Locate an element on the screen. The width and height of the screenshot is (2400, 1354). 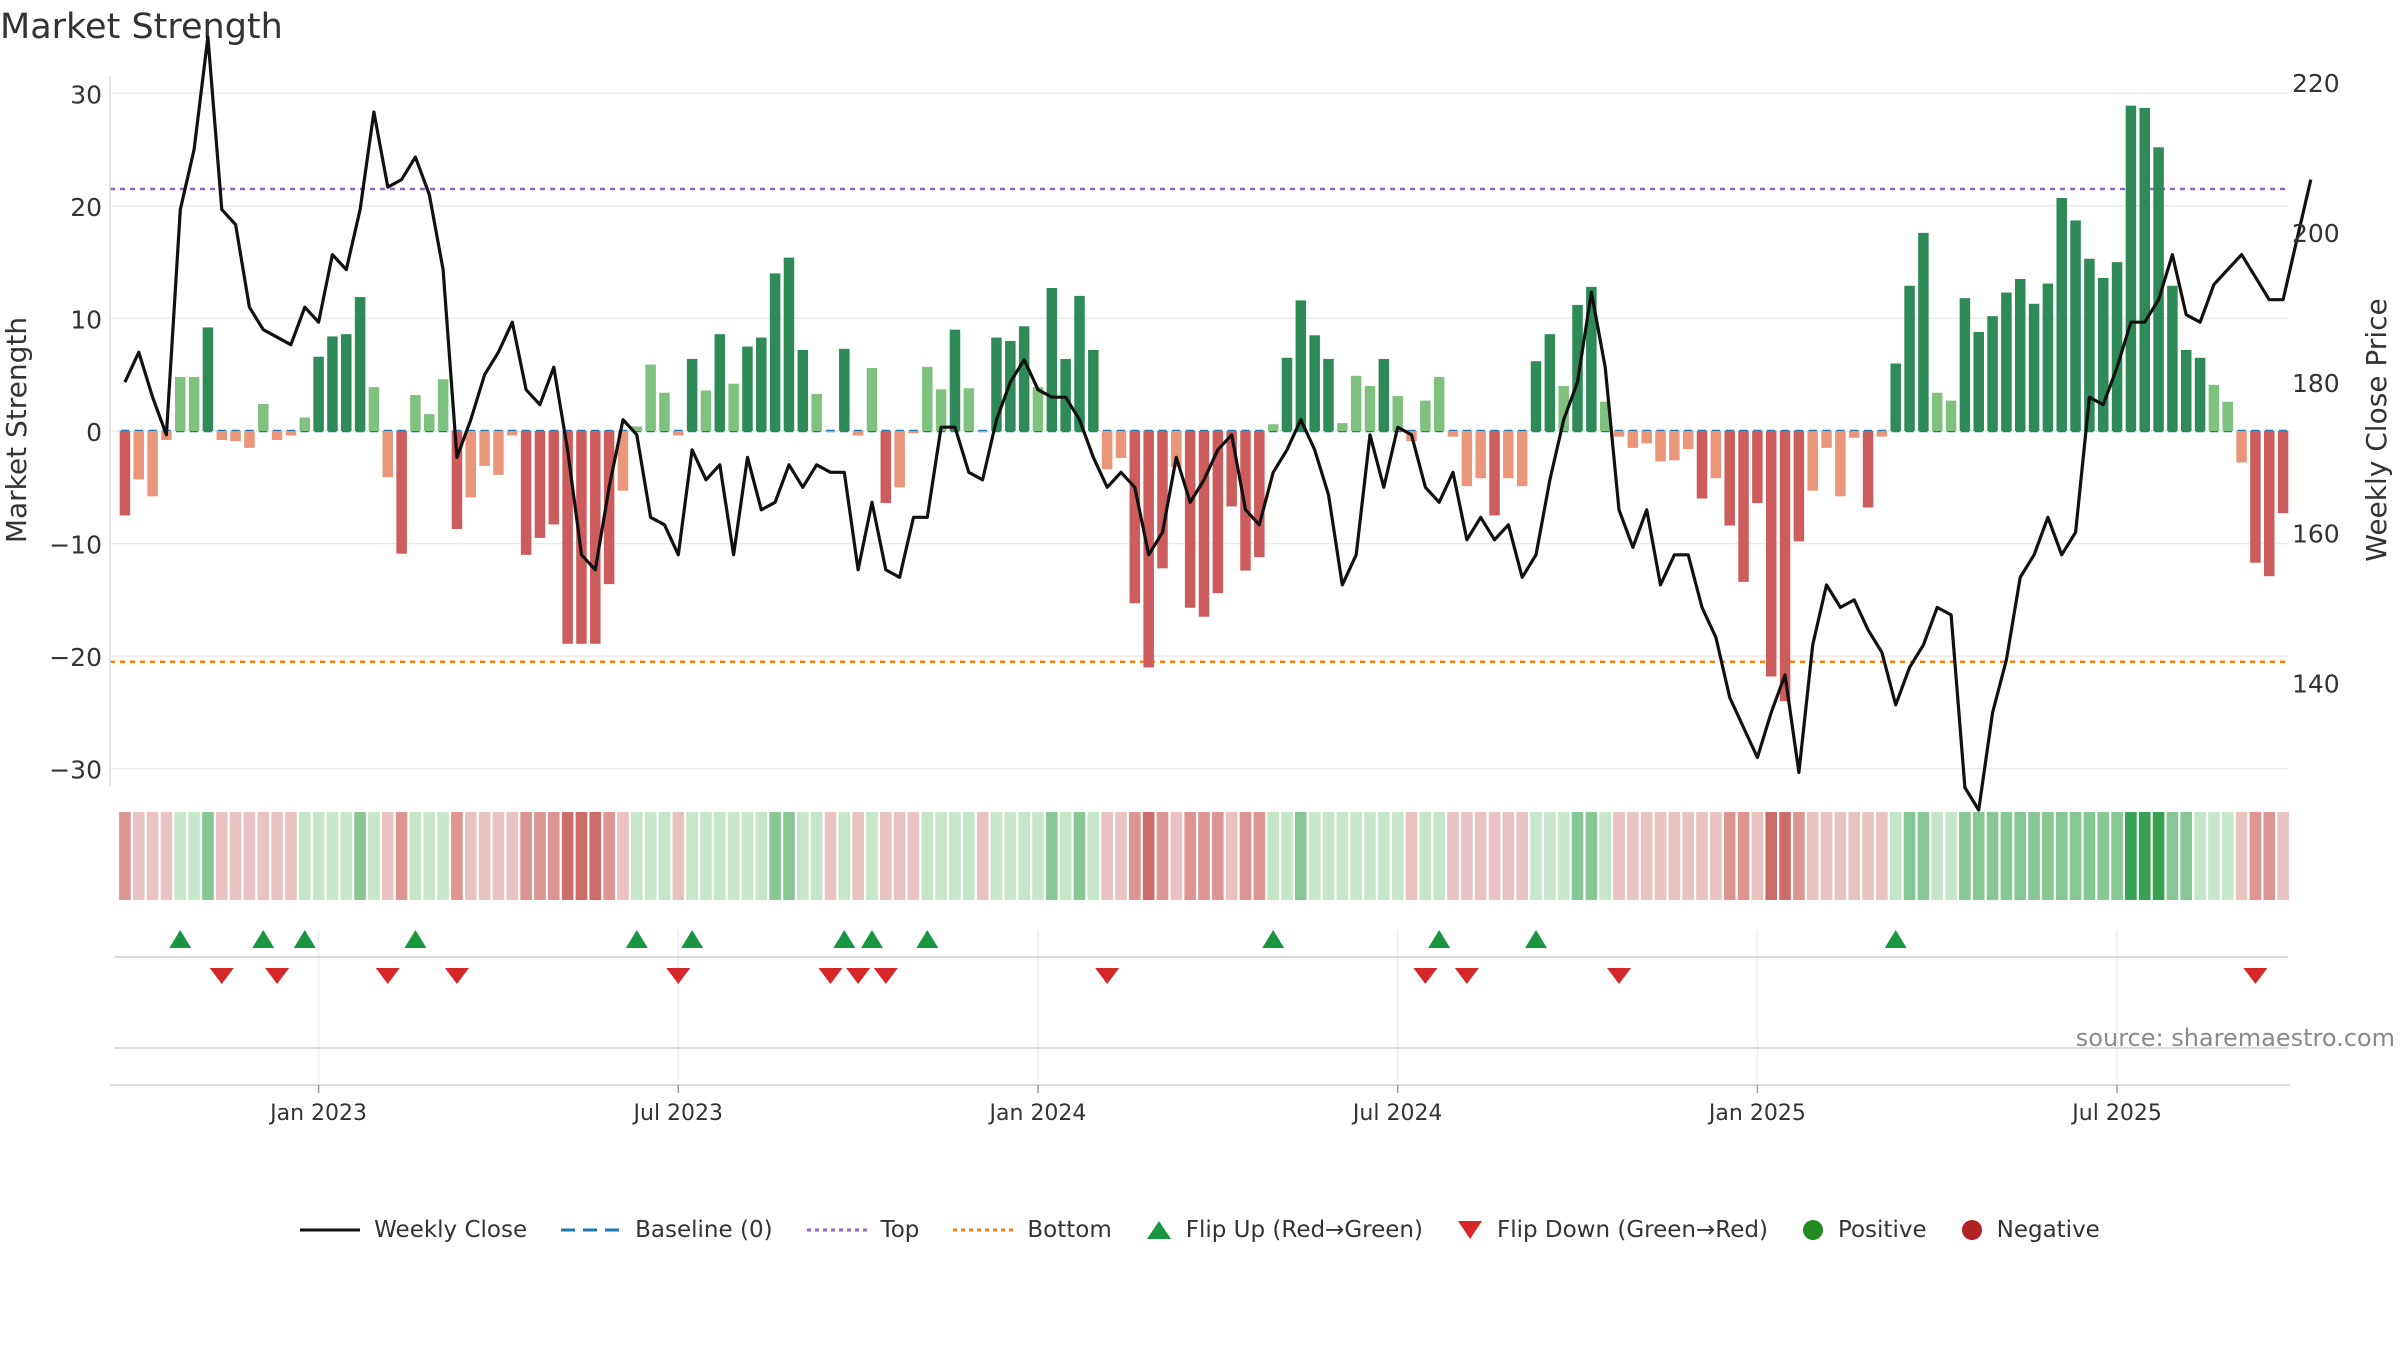
legend-positive-label: Positive is located at coordinates (1882, 1230).